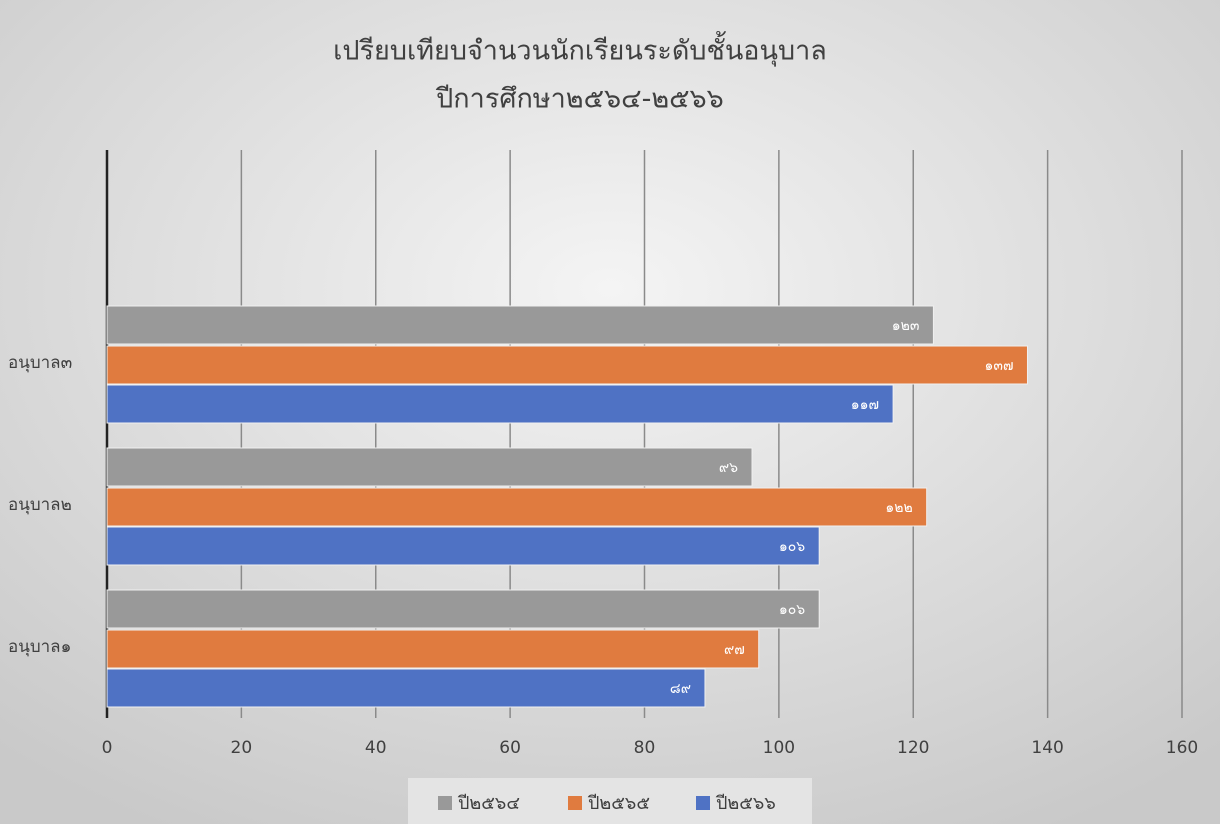 The height and width of the screenshot is (824, 1220). Describe the element at coordinates (998, 366) in the screenshot. I see `value-label: ๑๓๗` at that location.